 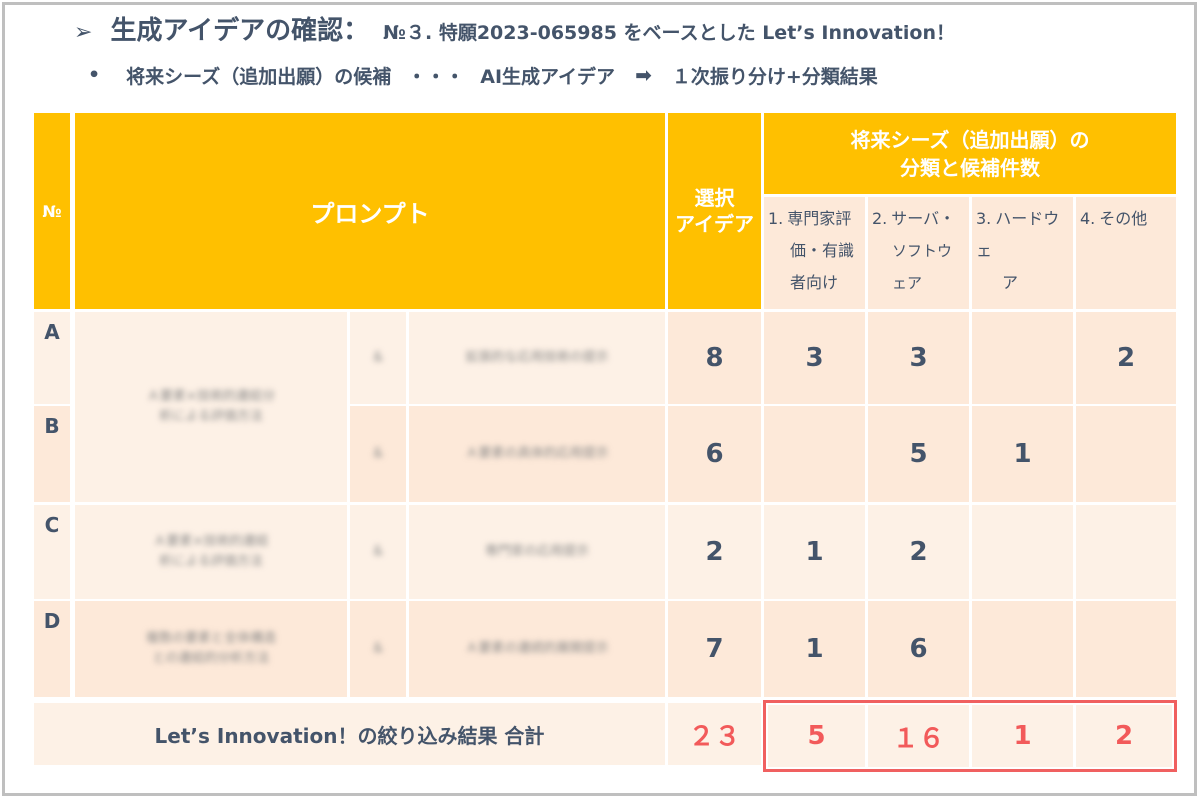 What do you see at coordinates (378, 358) in the screenshot?
I see `prompt-marker-a: ＆` at bounding box center [378, 358].